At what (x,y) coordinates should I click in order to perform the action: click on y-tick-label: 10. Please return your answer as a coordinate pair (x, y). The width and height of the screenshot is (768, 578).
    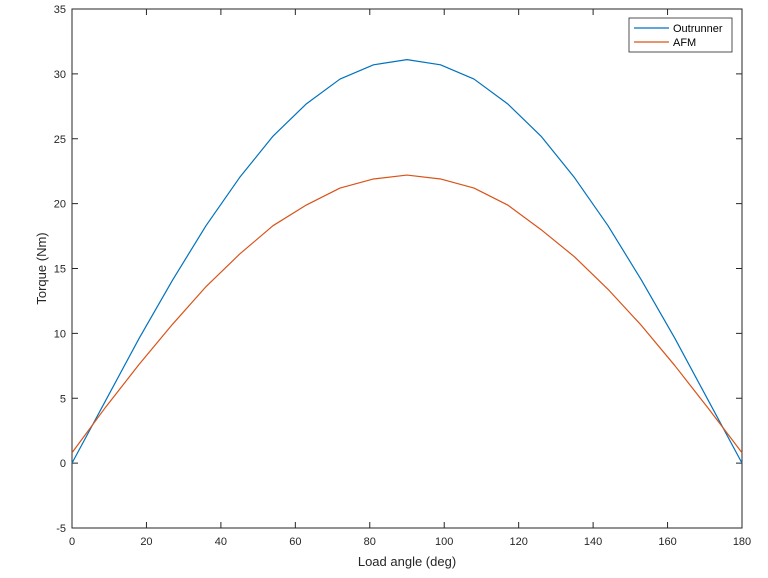
    Looking at the image, I should click on (60, 334).